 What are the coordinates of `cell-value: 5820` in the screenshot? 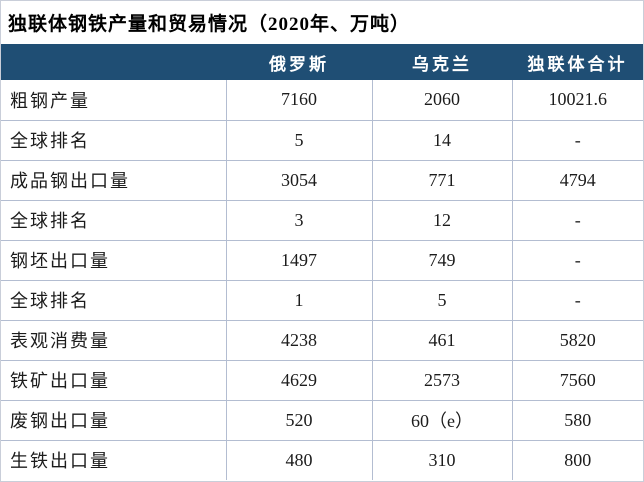 It's located at (577, 340).